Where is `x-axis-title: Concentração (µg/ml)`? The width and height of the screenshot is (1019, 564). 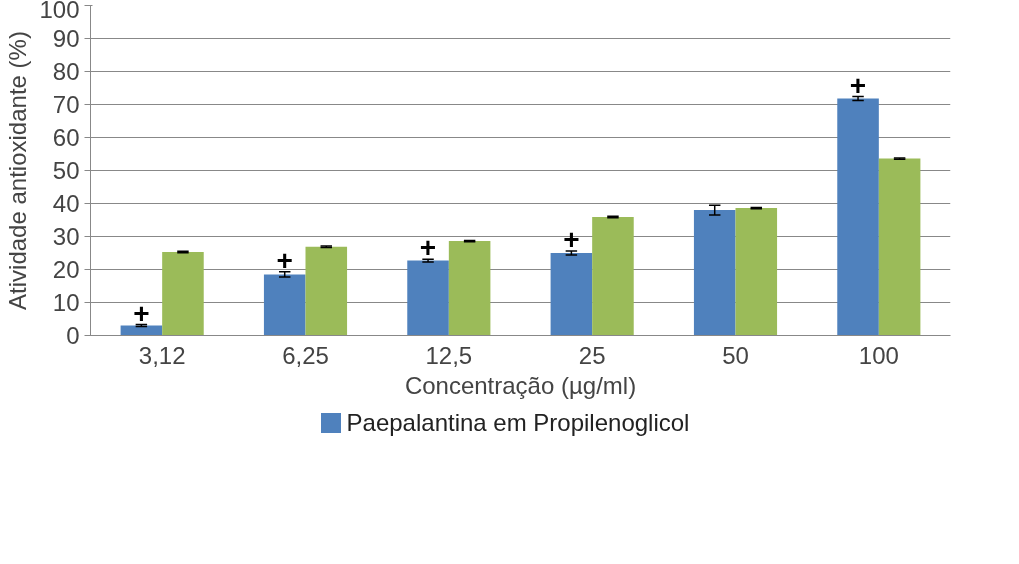
x-axis-title: Concentração (µg/ml) is located at coordinates (520, 385).